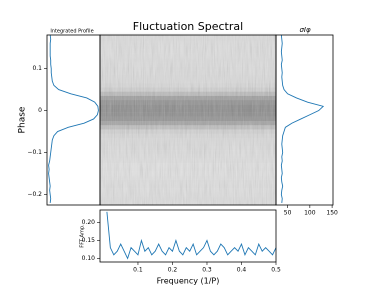 The height and width of the screenshot is (296, 370). I want to click on y-tick-label: 0.20, so click(89, 222).